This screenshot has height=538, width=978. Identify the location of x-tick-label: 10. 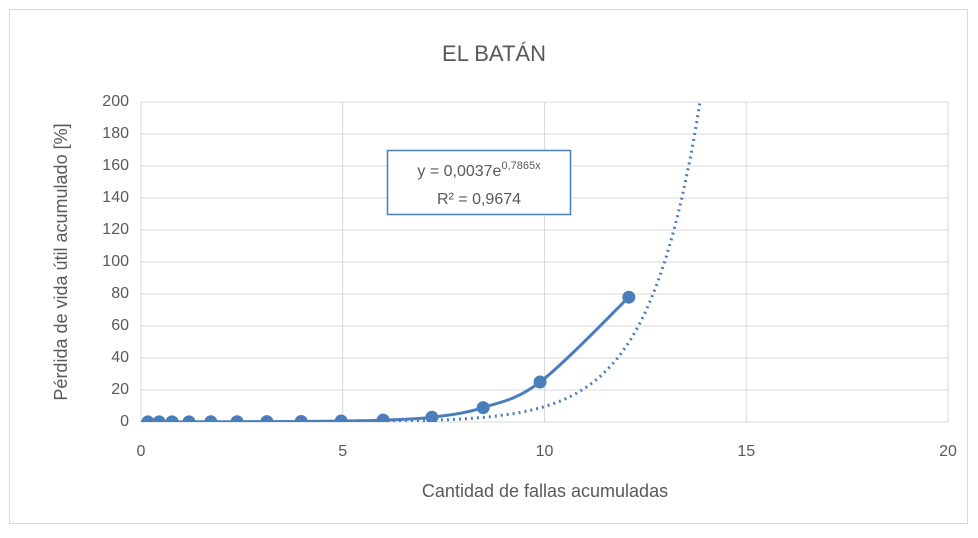
(545, 451).